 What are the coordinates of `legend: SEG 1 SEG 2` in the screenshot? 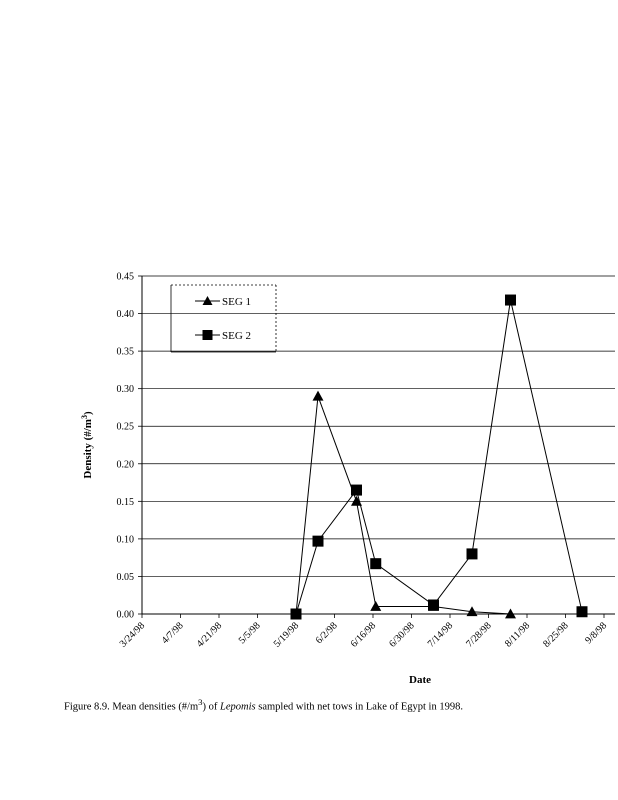 It's located at (223, 318).